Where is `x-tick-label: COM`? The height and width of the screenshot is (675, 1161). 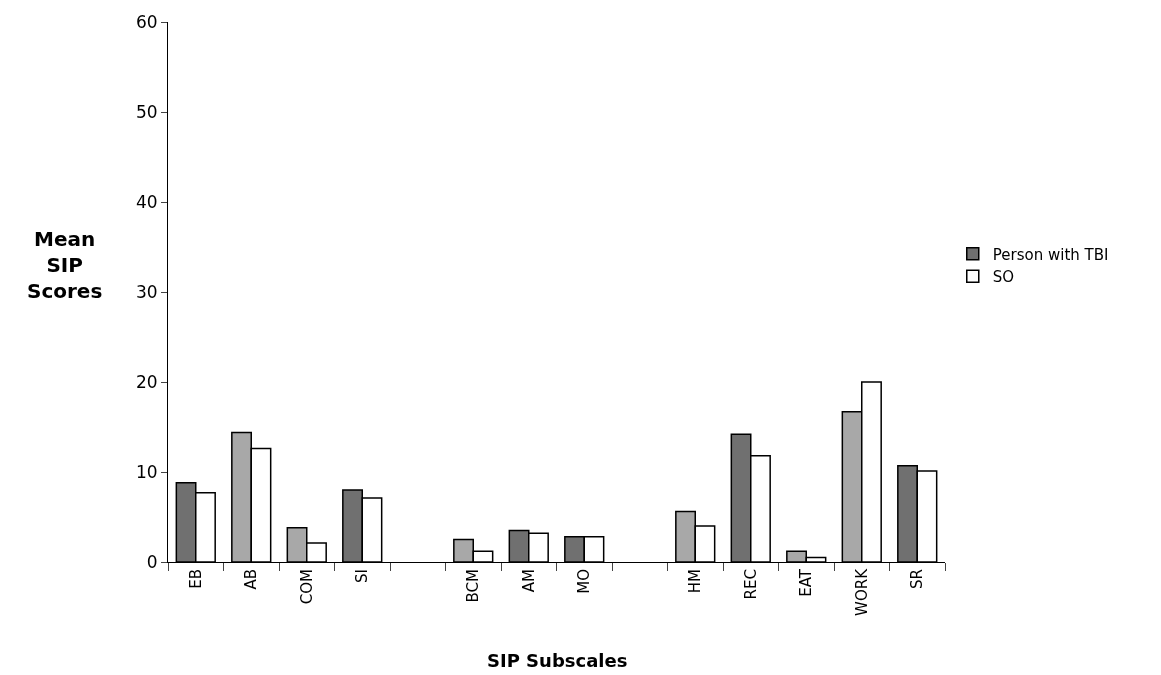 x-tick-label: COM is located at coordinates (306, 587).